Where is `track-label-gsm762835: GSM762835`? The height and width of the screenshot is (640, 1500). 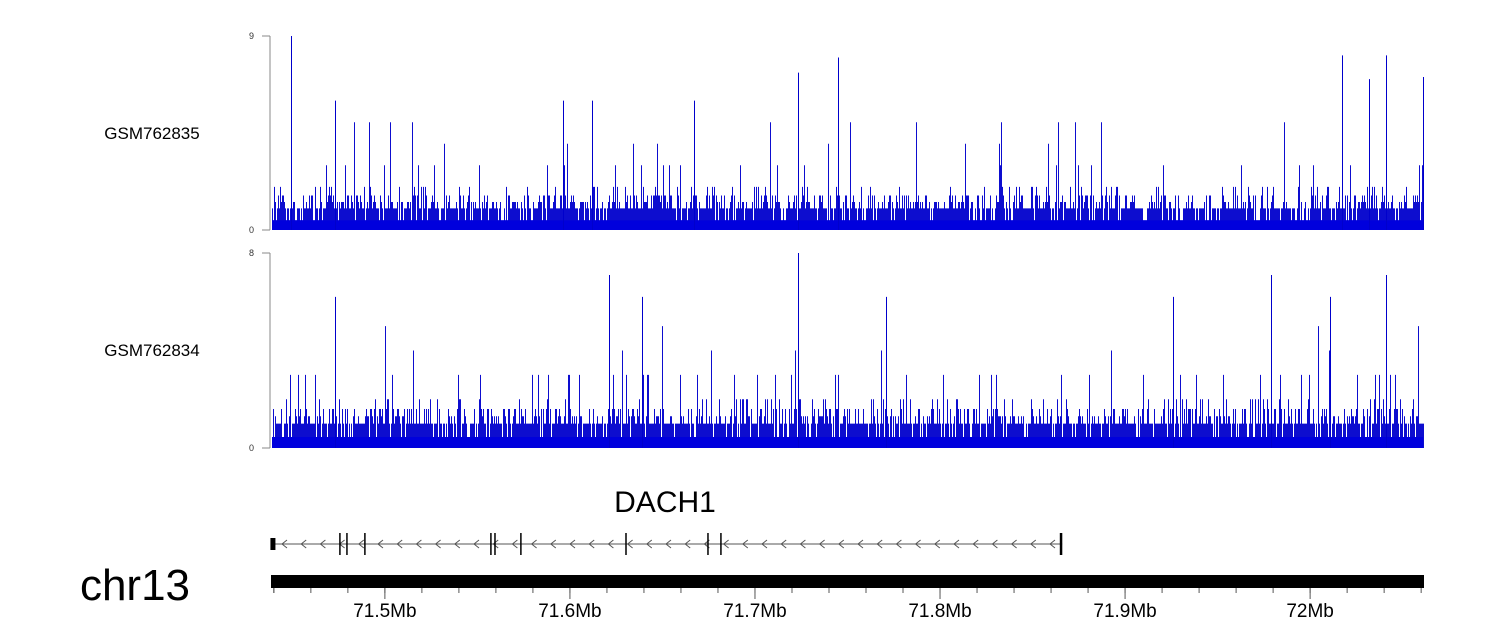
track-label-gsm762835: GSM762835 is located at coordinates (151, 133).